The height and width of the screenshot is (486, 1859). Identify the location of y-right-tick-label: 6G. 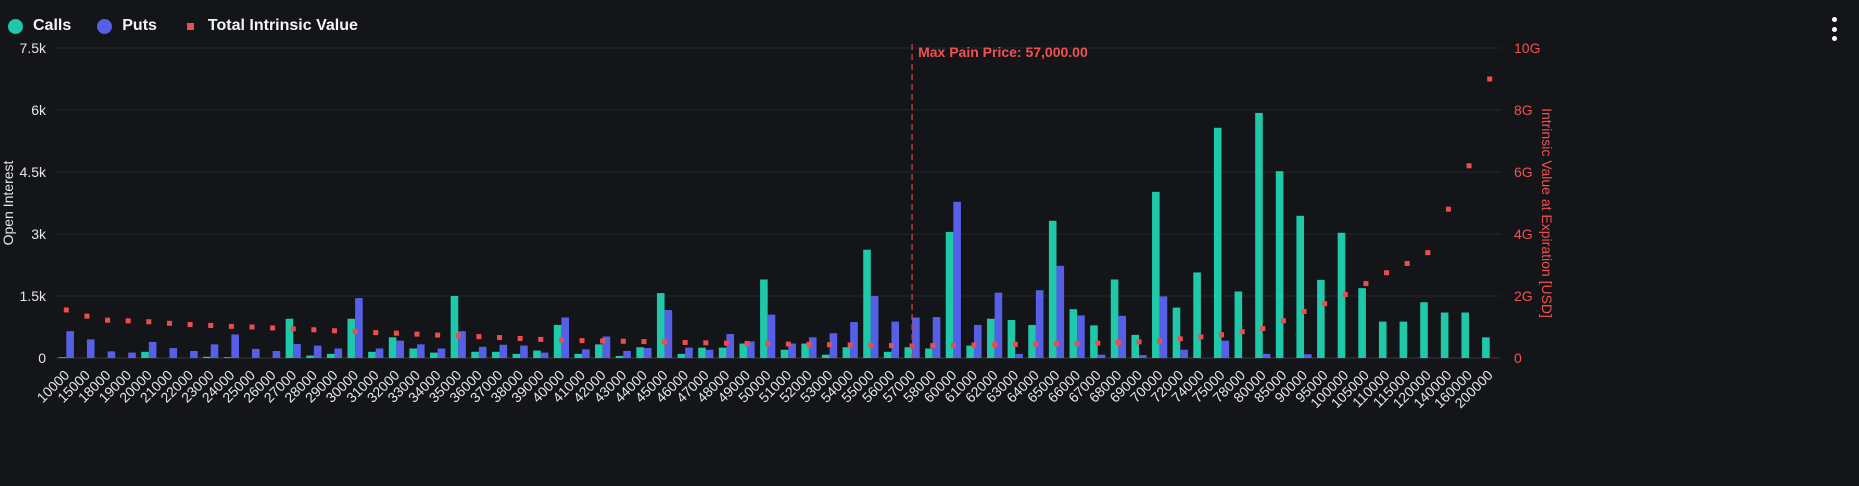
(1523, 172).